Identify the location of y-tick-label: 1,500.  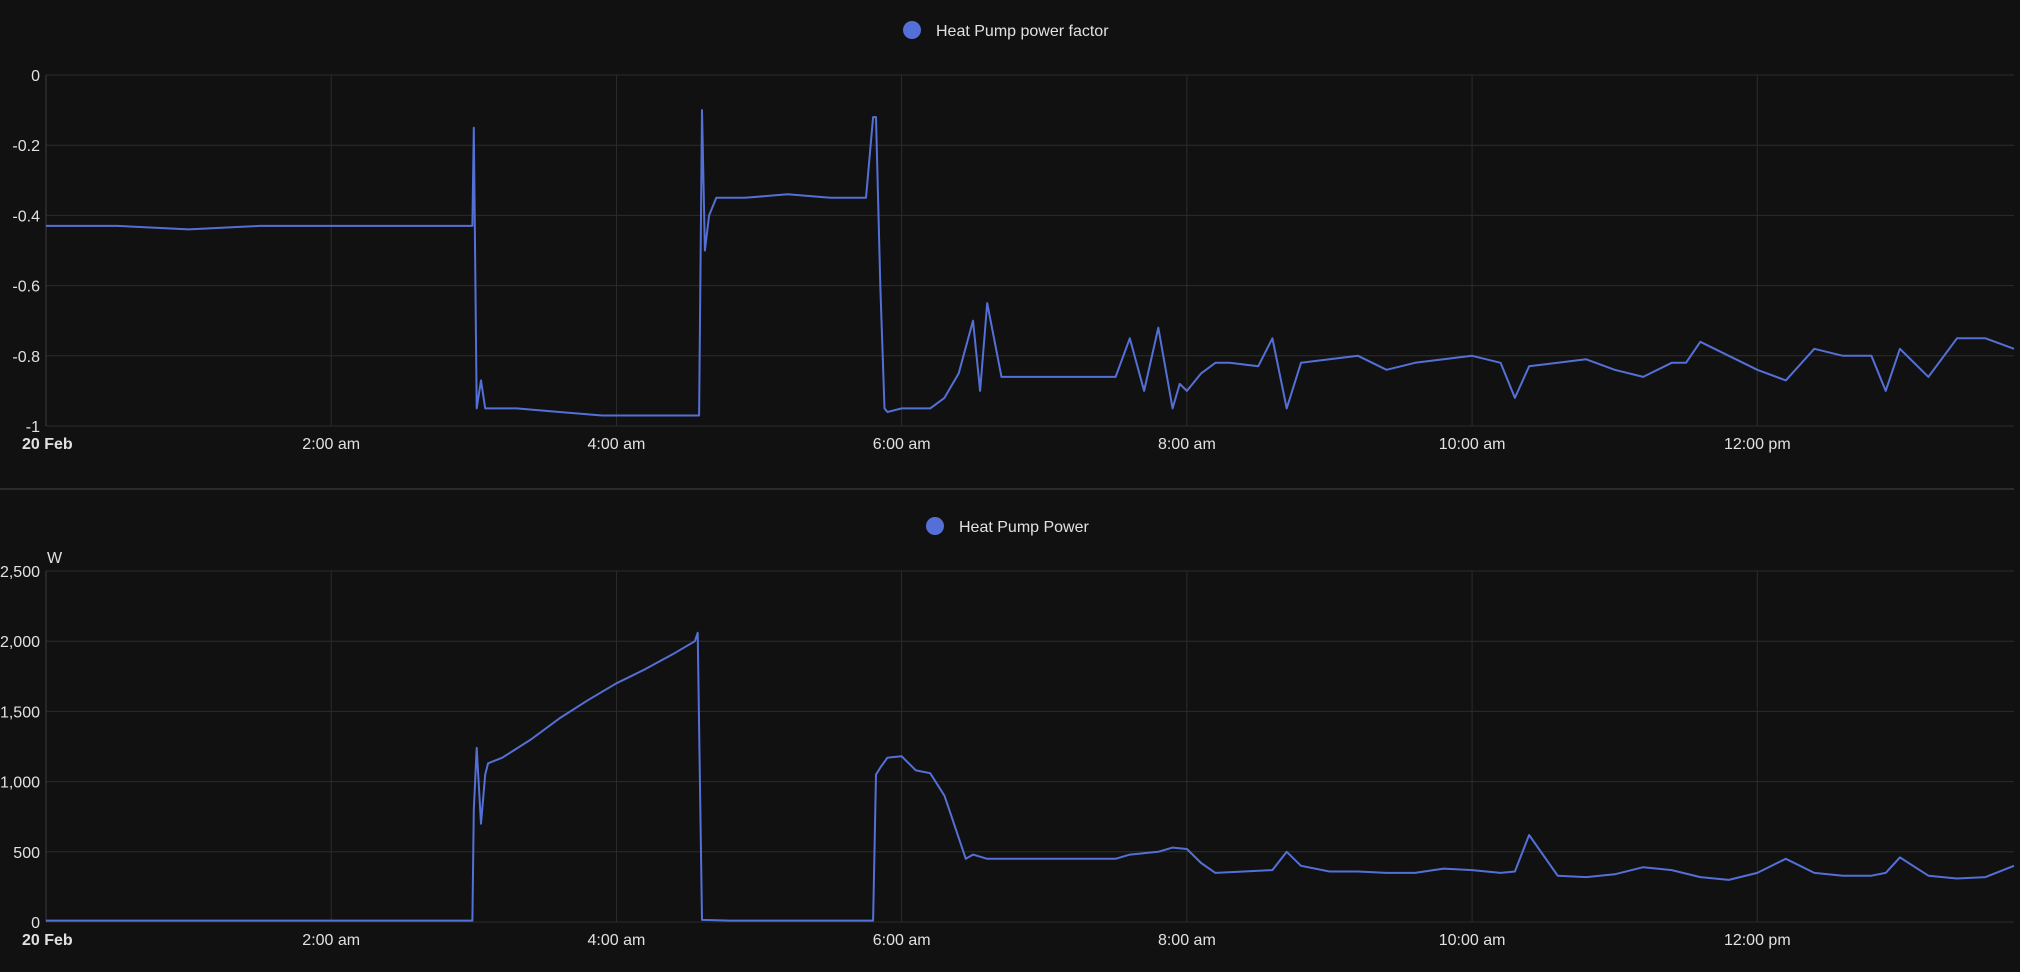
(20, 712).